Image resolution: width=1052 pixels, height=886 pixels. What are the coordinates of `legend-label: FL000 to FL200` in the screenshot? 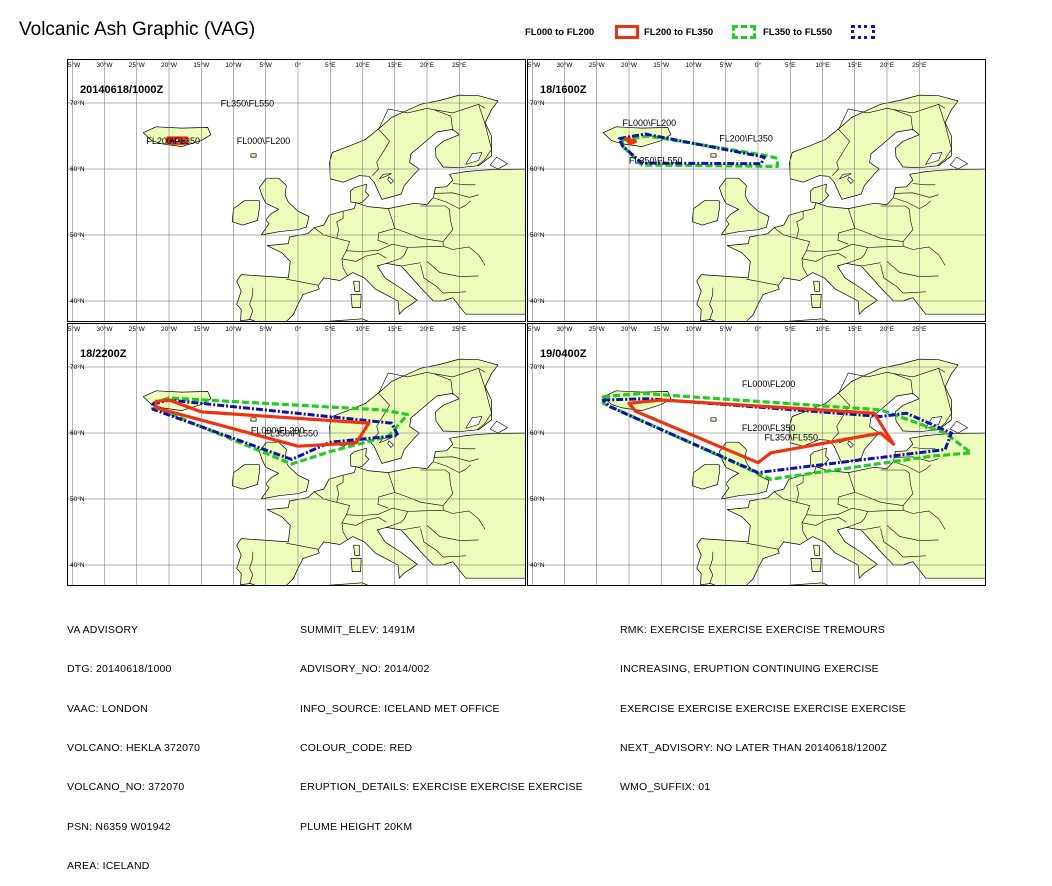 It's located at (560, 32).